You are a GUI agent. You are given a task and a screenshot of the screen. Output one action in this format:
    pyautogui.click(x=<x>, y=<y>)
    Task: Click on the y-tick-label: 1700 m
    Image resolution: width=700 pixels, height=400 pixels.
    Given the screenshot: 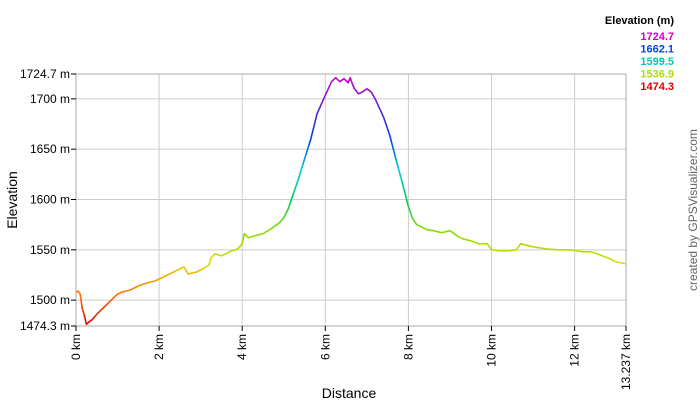 What is the action you would take?
    pyautogui.click(x=50, y=99)
    